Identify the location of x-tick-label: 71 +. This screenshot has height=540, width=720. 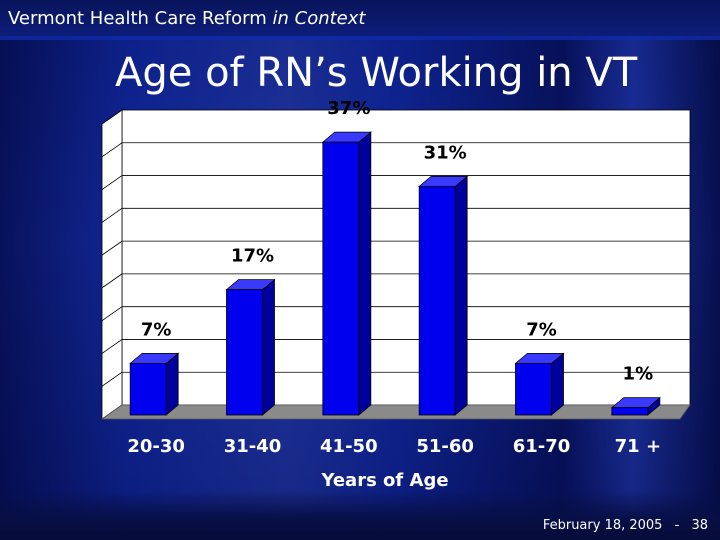
(638, 446).